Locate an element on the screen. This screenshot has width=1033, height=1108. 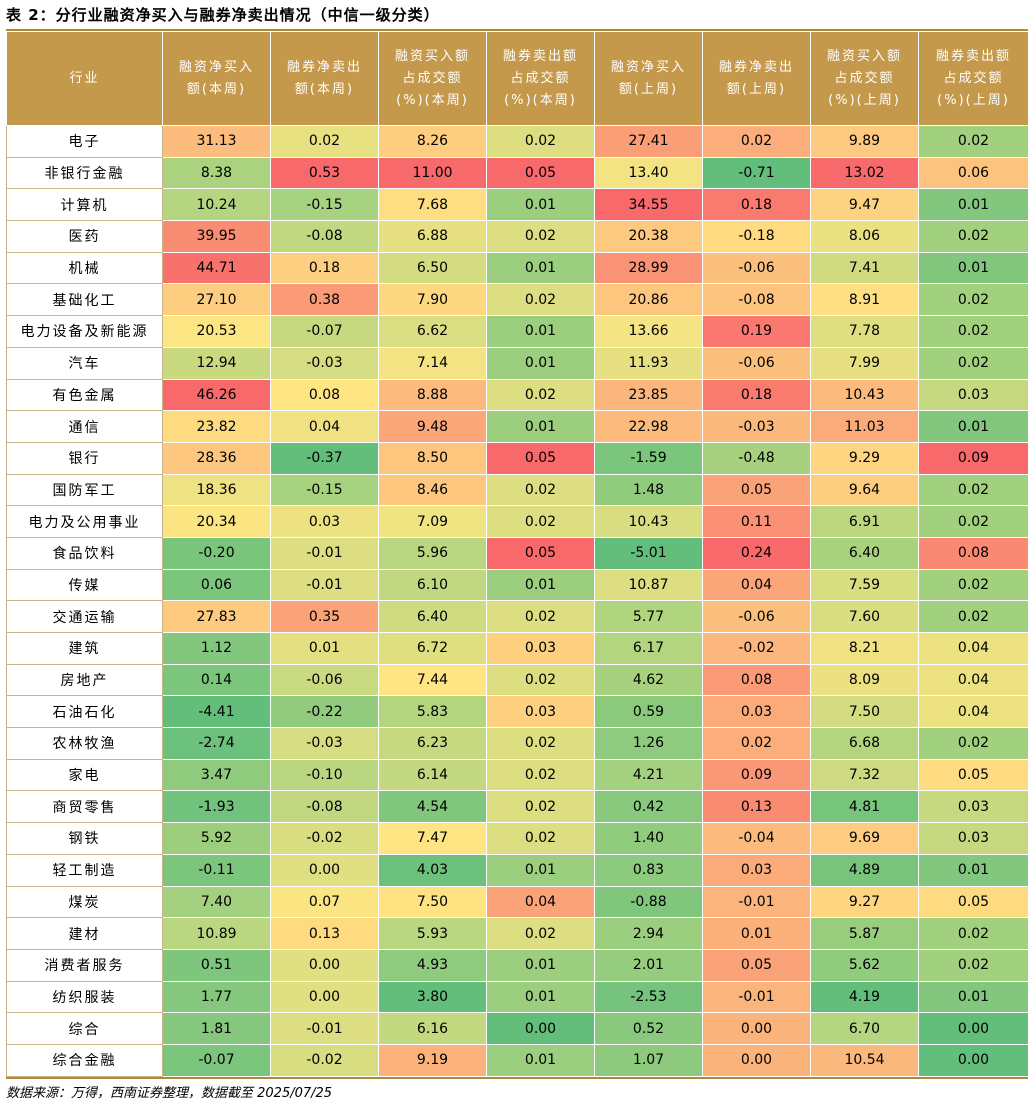
value-cell: 20.86 is located at coordinates (648, 300).